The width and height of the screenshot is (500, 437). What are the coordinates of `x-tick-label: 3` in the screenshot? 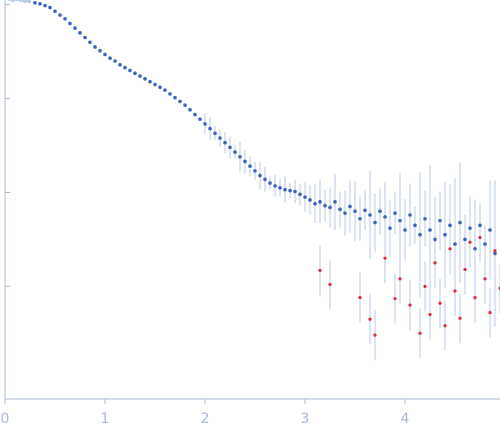 It's located at (305, 419).